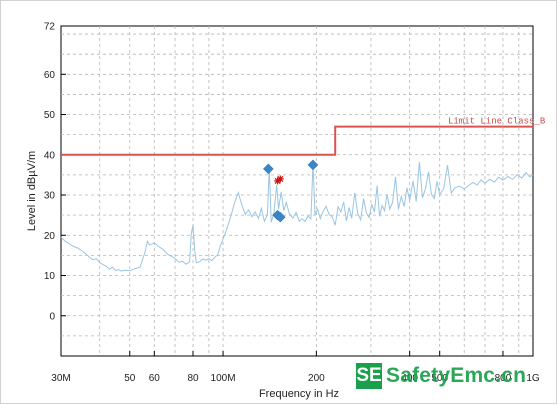  I want to click on y-tick-label: 20, so click(50, 236).